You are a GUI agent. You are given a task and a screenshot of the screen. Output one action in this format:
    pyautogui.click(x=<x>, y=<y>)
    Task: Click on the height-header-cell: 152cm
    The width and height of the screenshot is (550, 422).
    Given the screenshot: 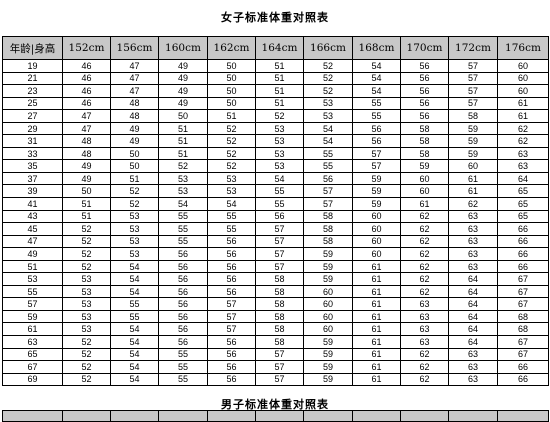 What is the action you would take?
    pyautogui.click(x=86, y=48)
    